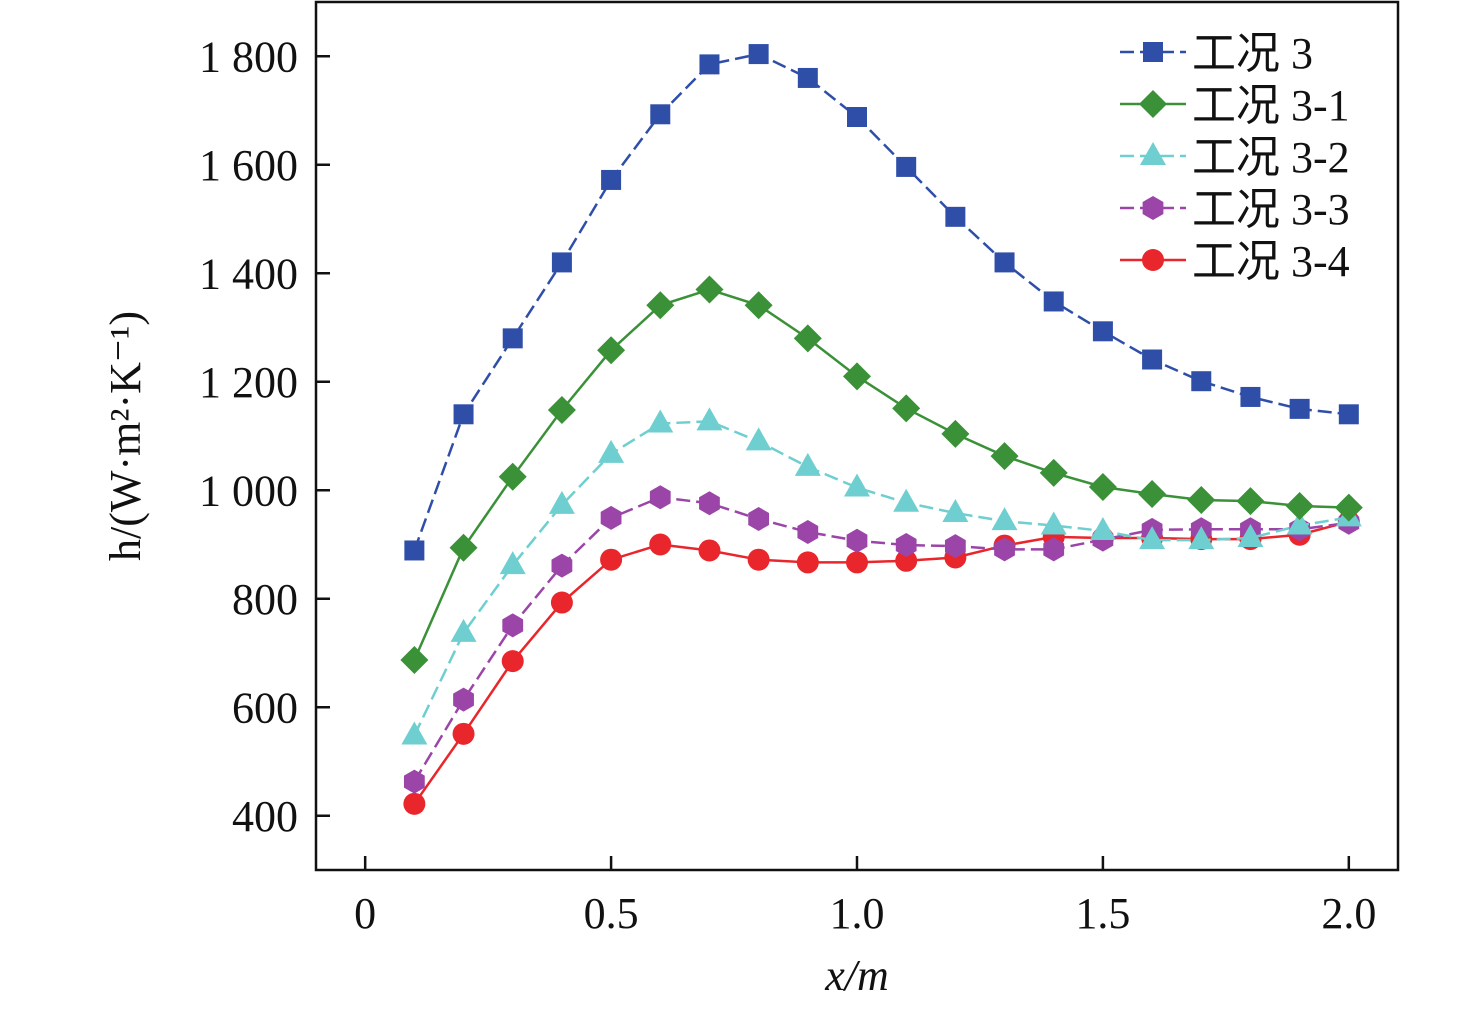 This screenshot has height=1010, width=1476. Describe the element at coordinates (1216, 53) in the screenshot. I see `legend-item: 工况 3` at that location.